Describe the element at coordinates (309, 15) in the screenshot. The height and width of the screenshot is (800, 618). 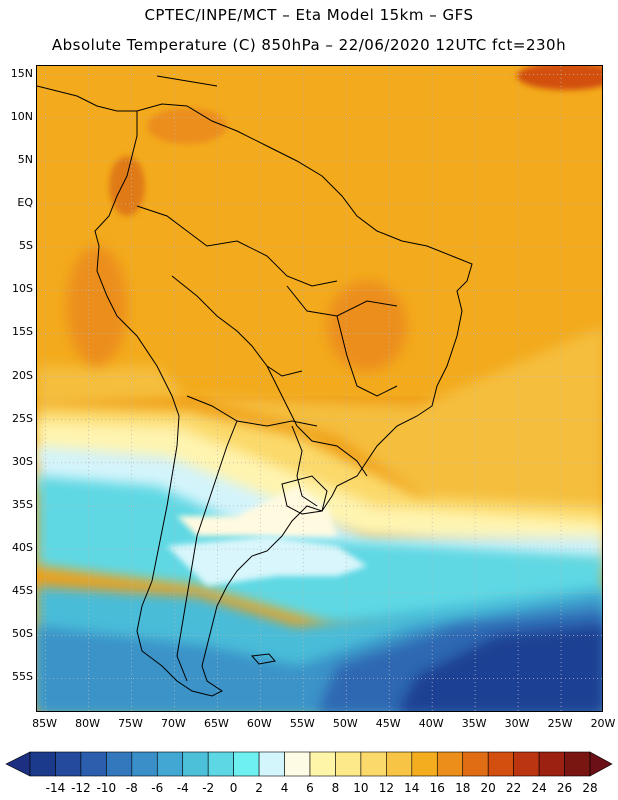
I see `map-title-line1: CPTEC/INPE/MCT – Eta Model 15km – GFS` at that location.